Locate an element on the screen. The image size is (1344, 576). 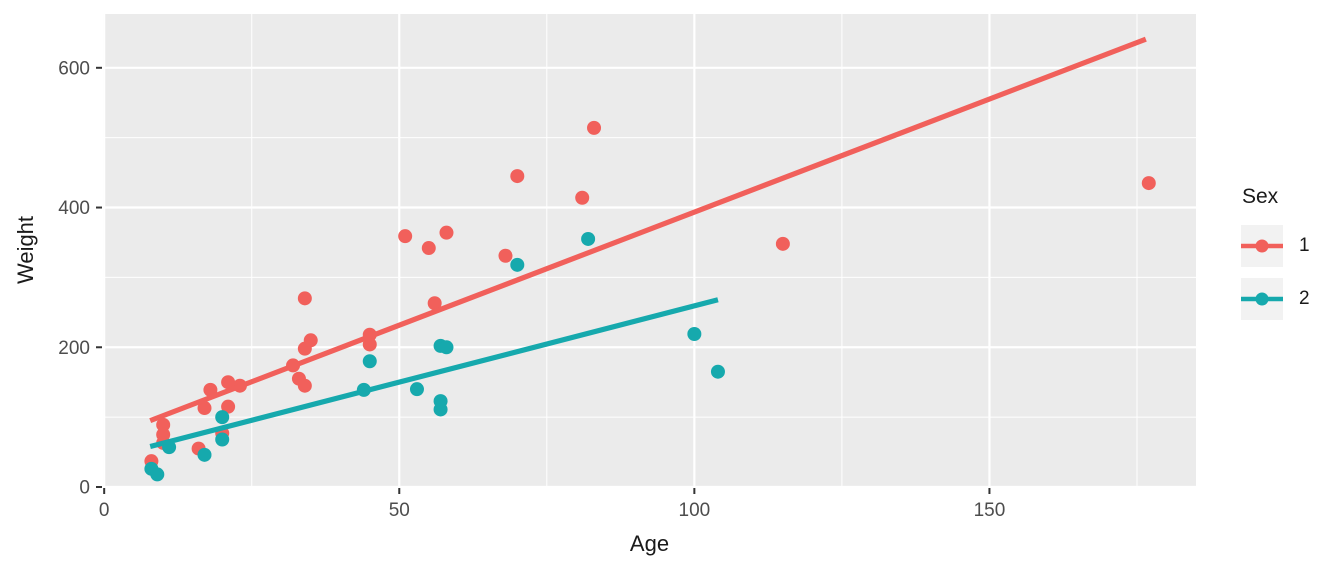
legend-title: Sex is located at coordinates (1260, 196).